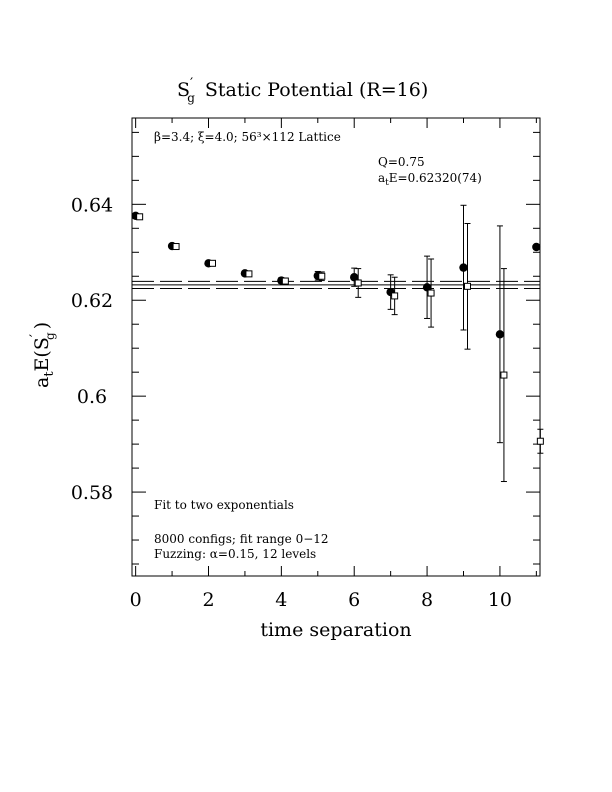  Describe the element at coordinates (336, 284) in the screenshot. I see `fit-band` at that location.